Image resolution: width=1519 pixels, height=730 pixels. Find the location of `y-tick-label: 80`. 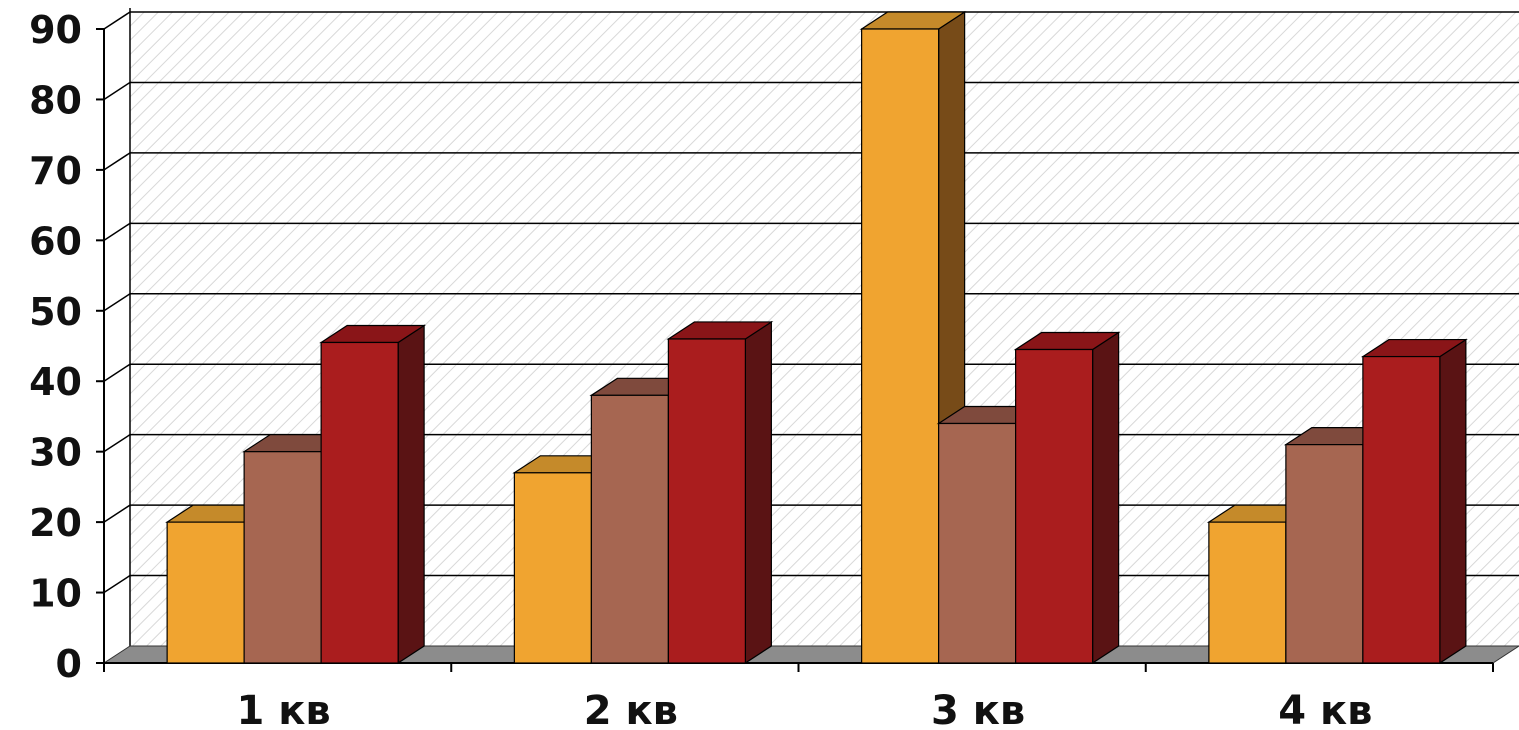

y-tick-label: 80 is located at coordinates (55, 100).